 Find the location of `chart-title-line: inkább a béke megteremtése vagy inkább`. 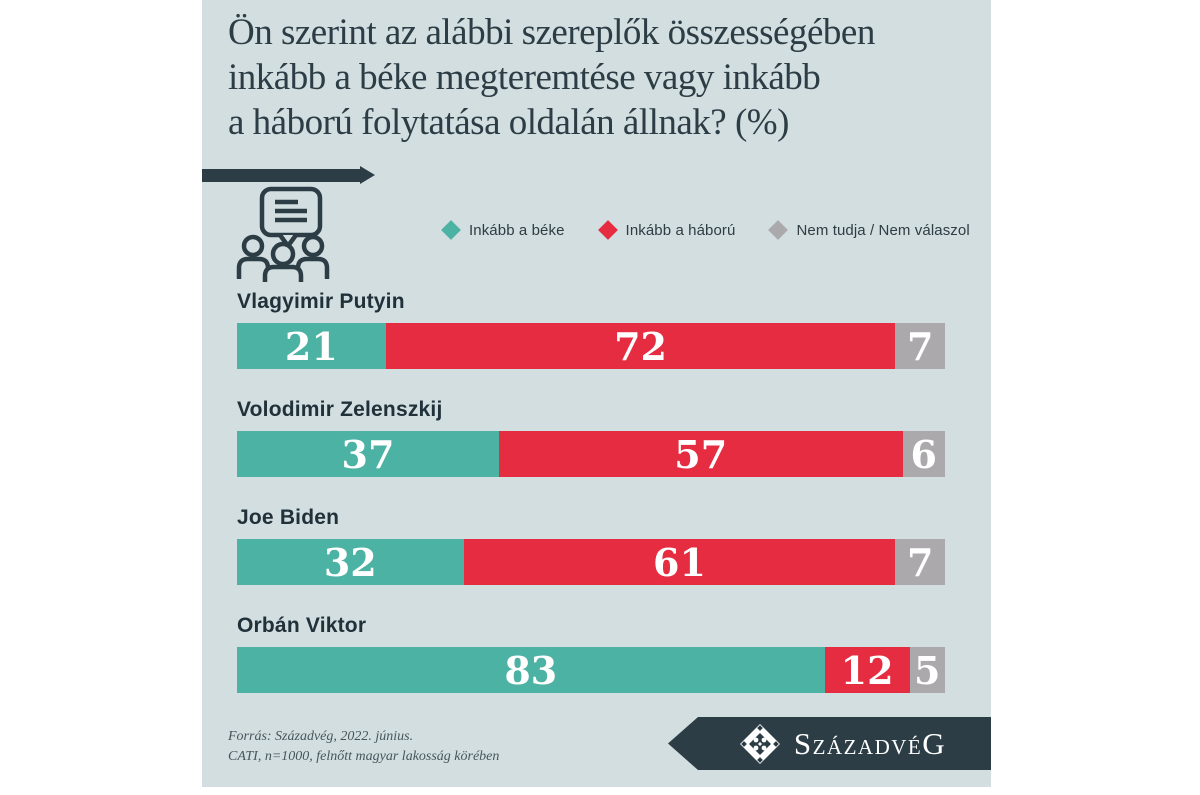

chart-title-line: inkább a béke megteremtése vagy inkább is located at coordinates (524, 77).